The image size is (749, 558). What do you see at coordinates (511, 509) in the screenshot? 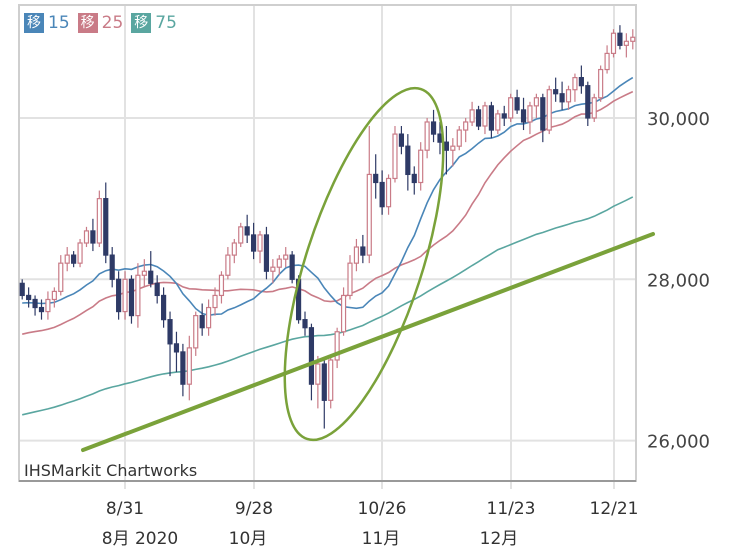
I see `x-tick-label: 11/23` at bounding box center [511, 509].